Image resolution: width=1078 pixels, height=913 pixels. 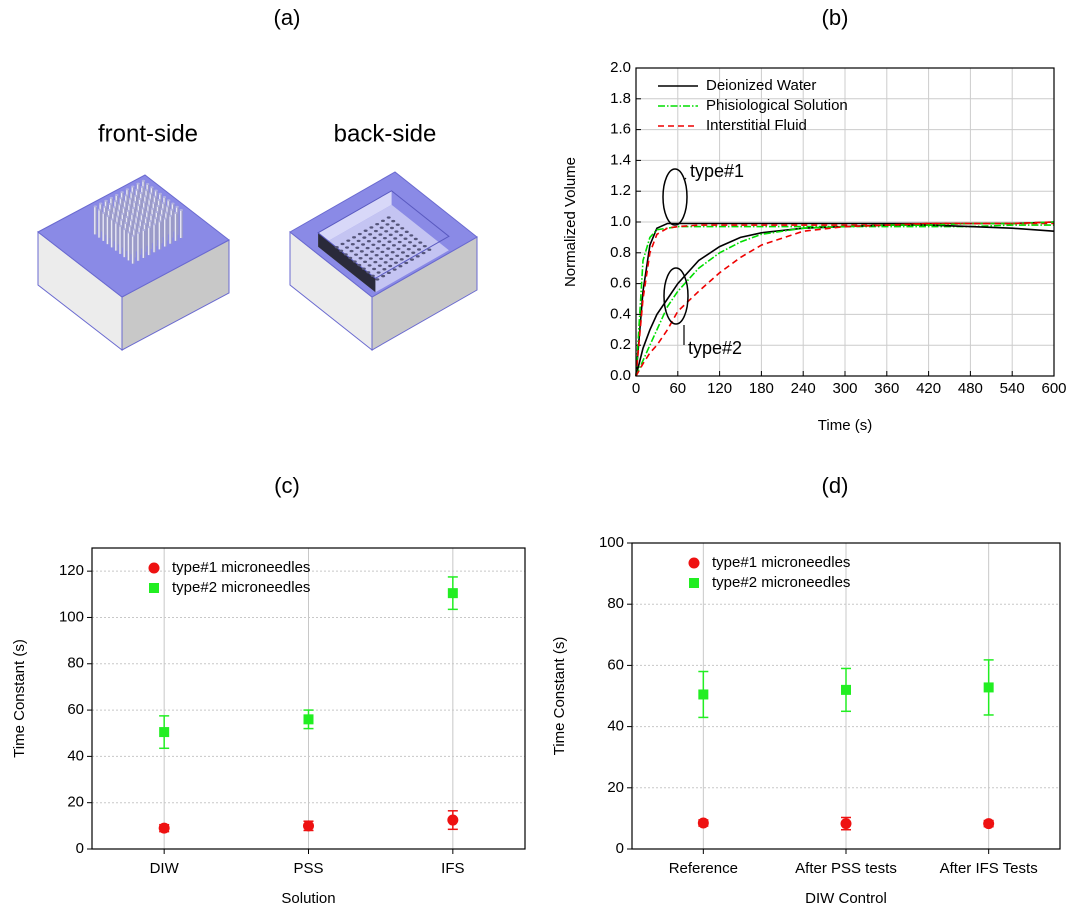 I want to click on x-tick-label: Reference, so click(x=703, y=868).